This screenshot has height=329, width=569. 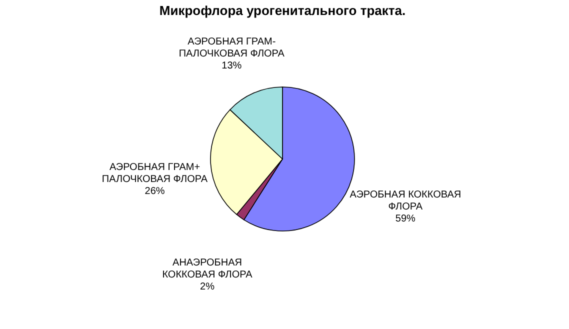 I want to click on slice-label: АНАЭРОБНАЯ КОККОВАЯ ФЛОРА, so click(x=207, y=269).